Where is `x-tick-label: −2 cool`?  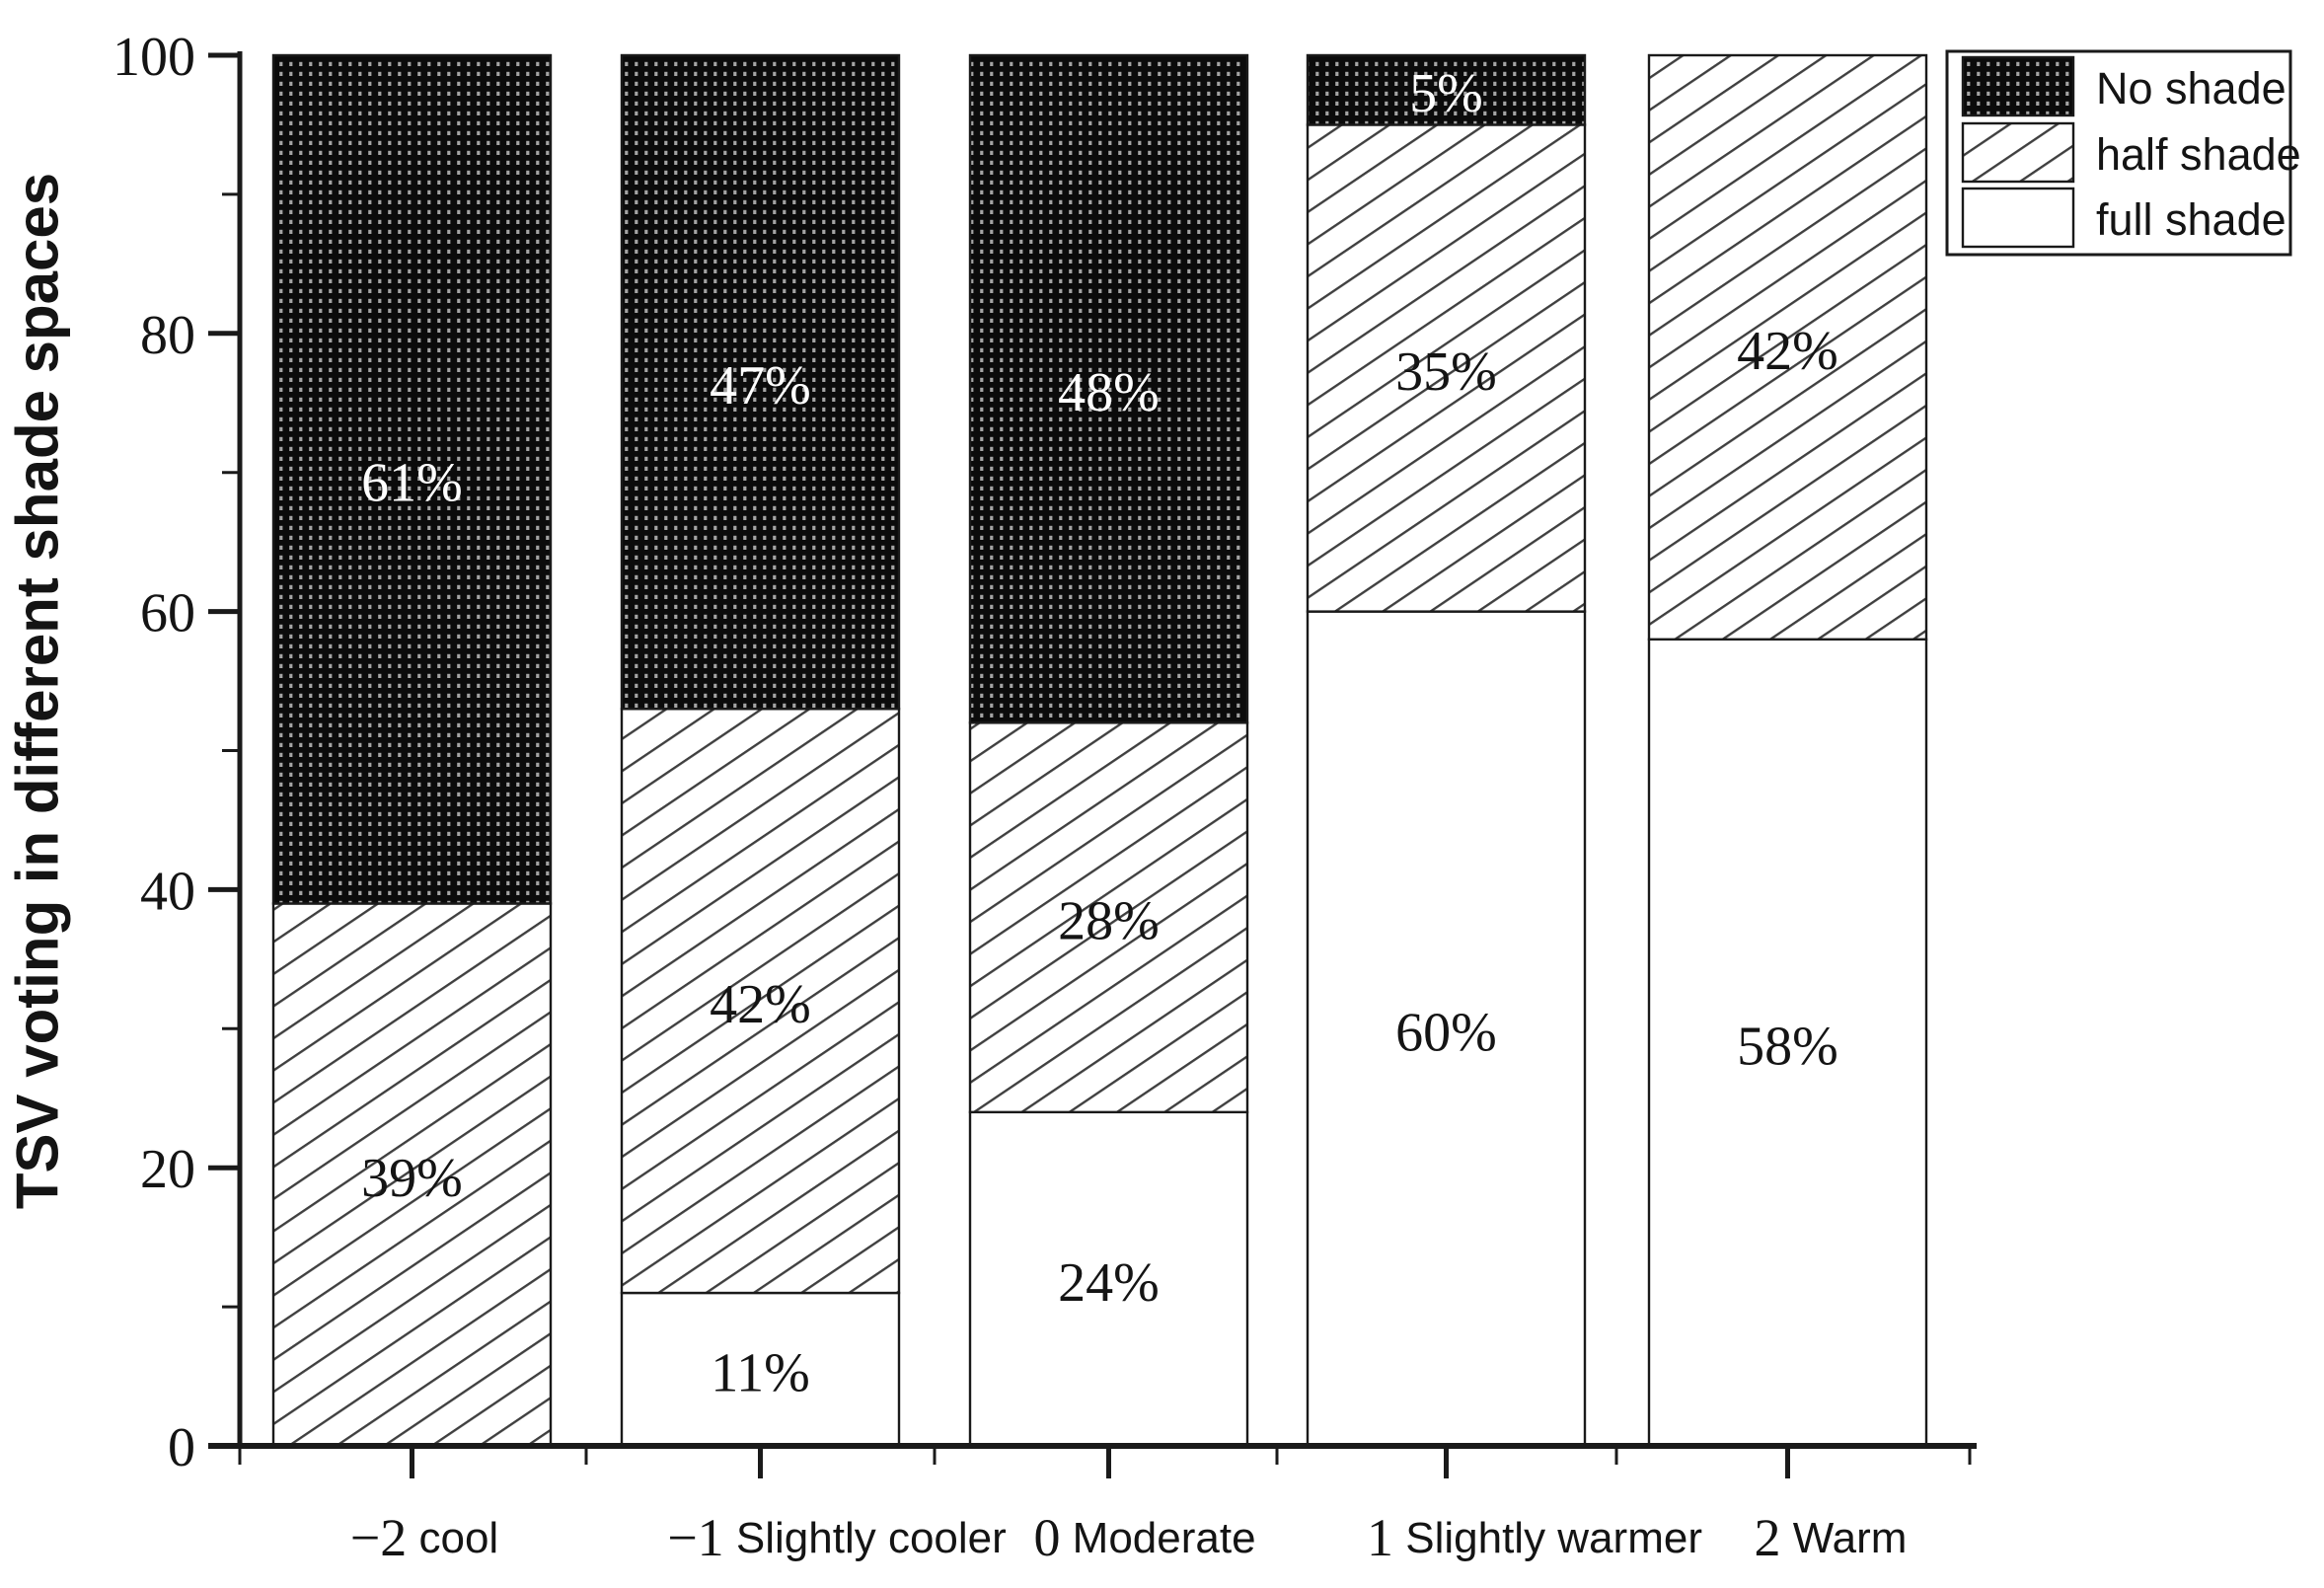 x-tick-label: −2 cool is located at coordinates (424, 1537).